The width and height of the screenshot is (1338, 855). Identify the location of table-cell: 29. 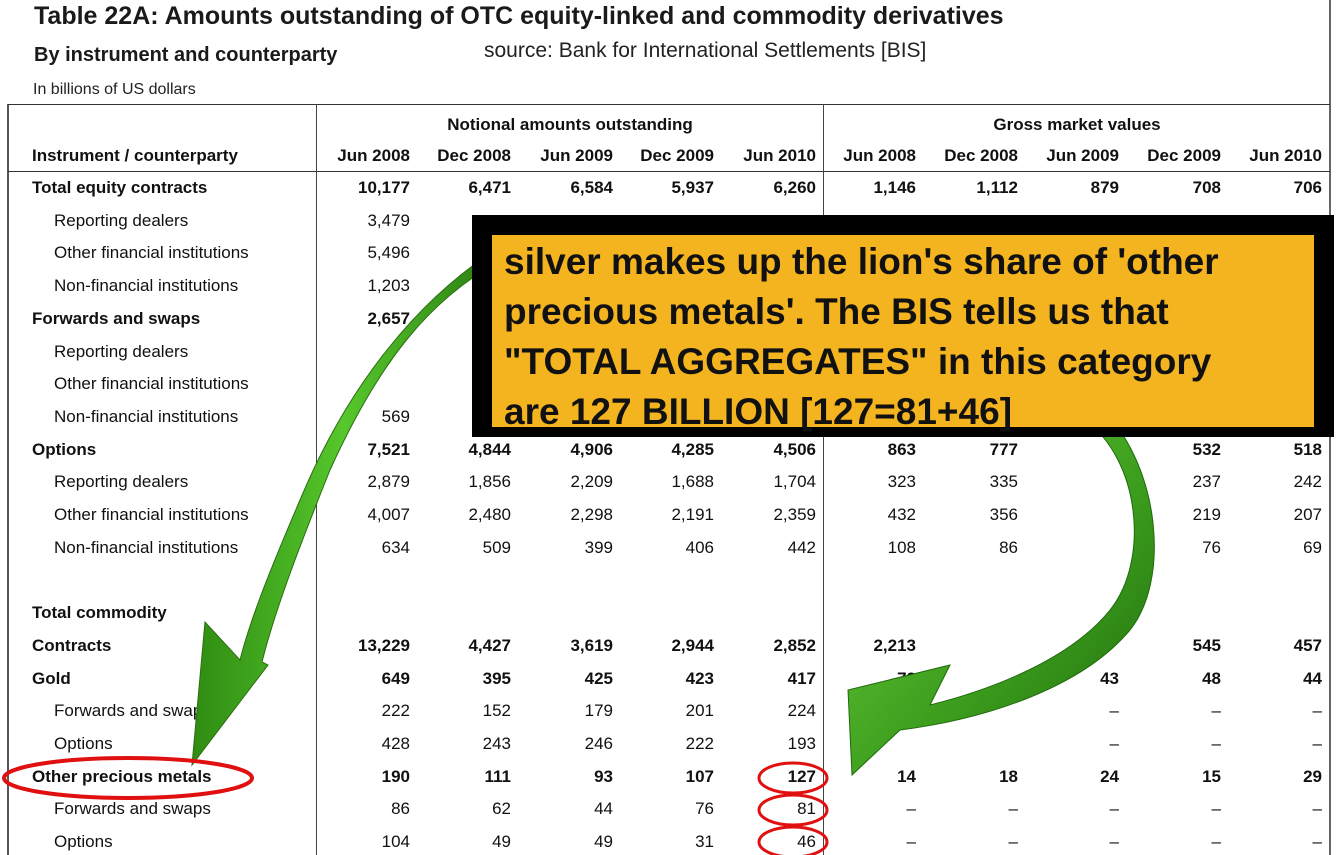
(1312, 776).